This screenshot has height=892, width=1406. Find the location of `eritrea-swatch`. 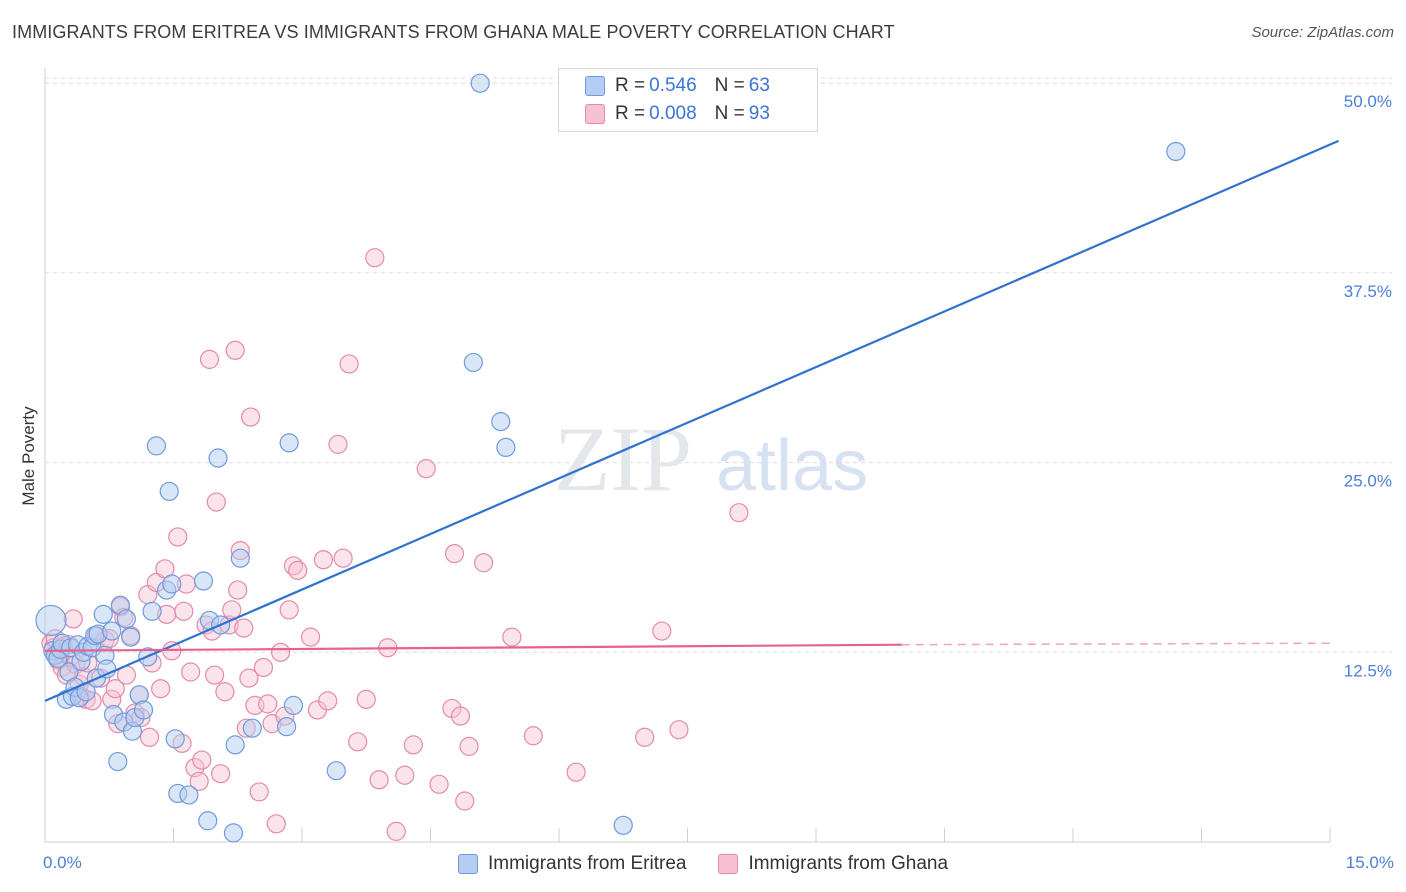

eritrea-swatch is located at coordinates (595, 86).